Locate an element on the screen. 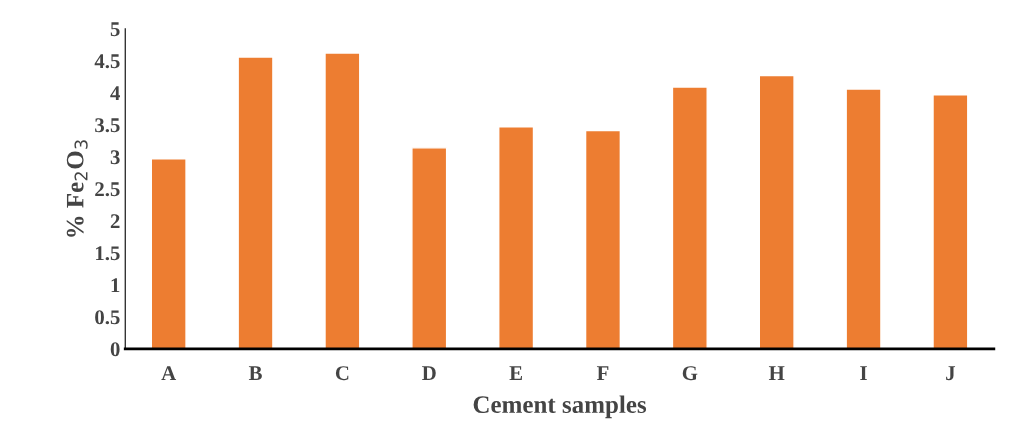 The height and width of the screenshot is (436, 1010). y-tick-label: 1.5 is located at coordinates (108, 253).